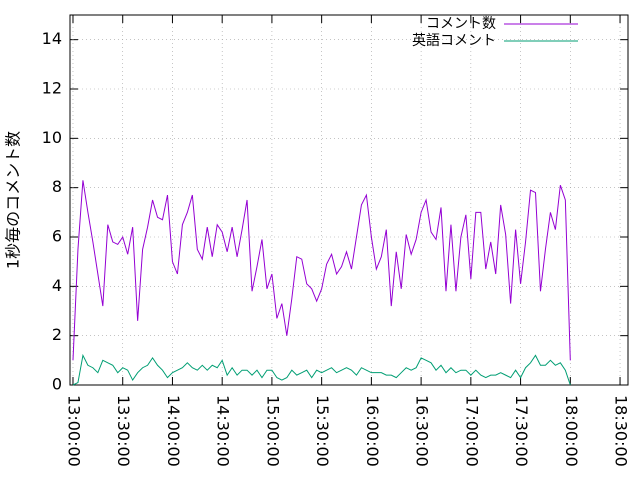 This screenshot has width=640, height=480. Describe the element at coordinates (57, 384) in the screenshot. I see `y-tick-label: 0` at that location.